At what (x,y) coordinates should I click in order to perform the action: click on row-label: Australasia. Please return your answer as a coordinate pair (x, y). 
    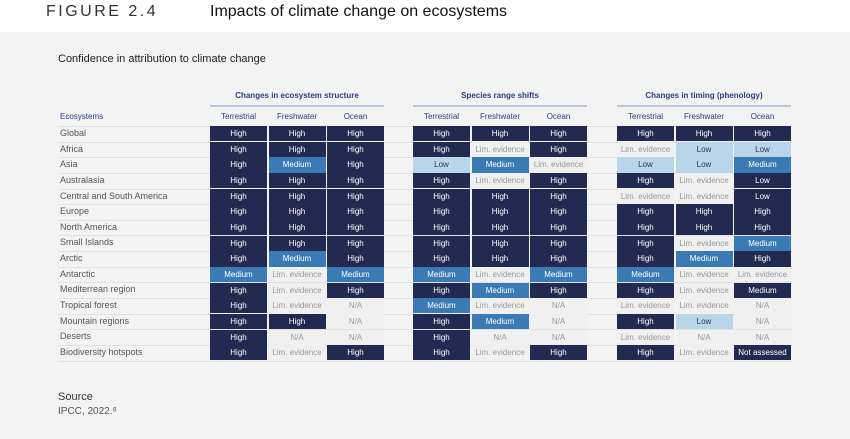
    Looking at the image, I should click on (82, 179).